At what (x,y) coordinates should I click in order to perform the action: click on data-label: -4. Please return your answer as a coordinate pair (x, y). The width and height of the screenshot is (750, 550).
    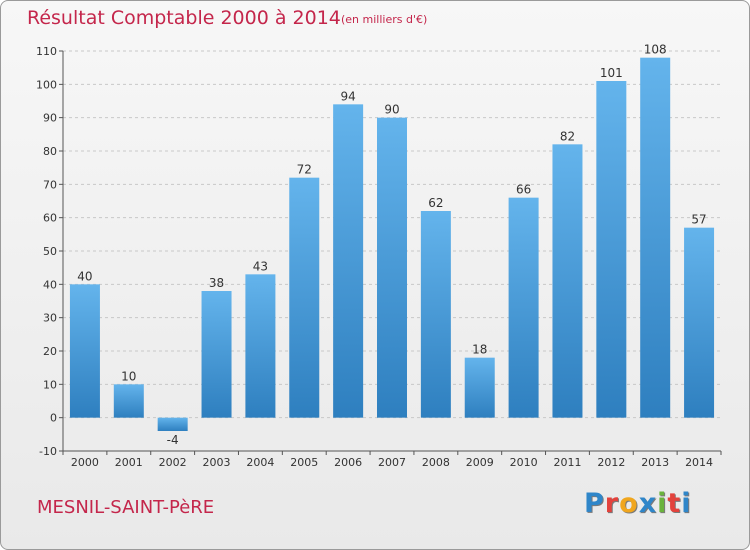
    Looking at the image, I should click on (173, 440).